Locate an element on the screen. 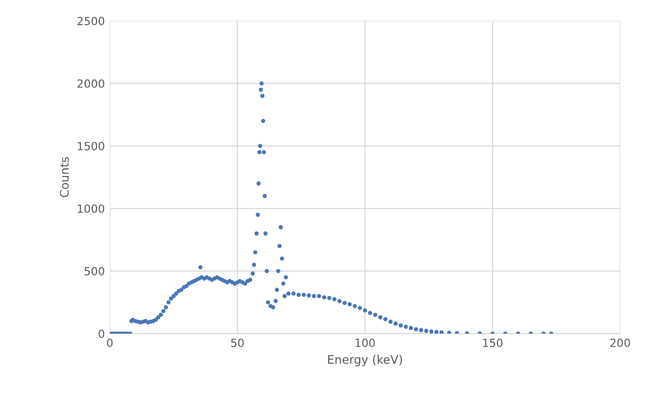  x-tick-label: 0 is located at coordinates (110, 343).